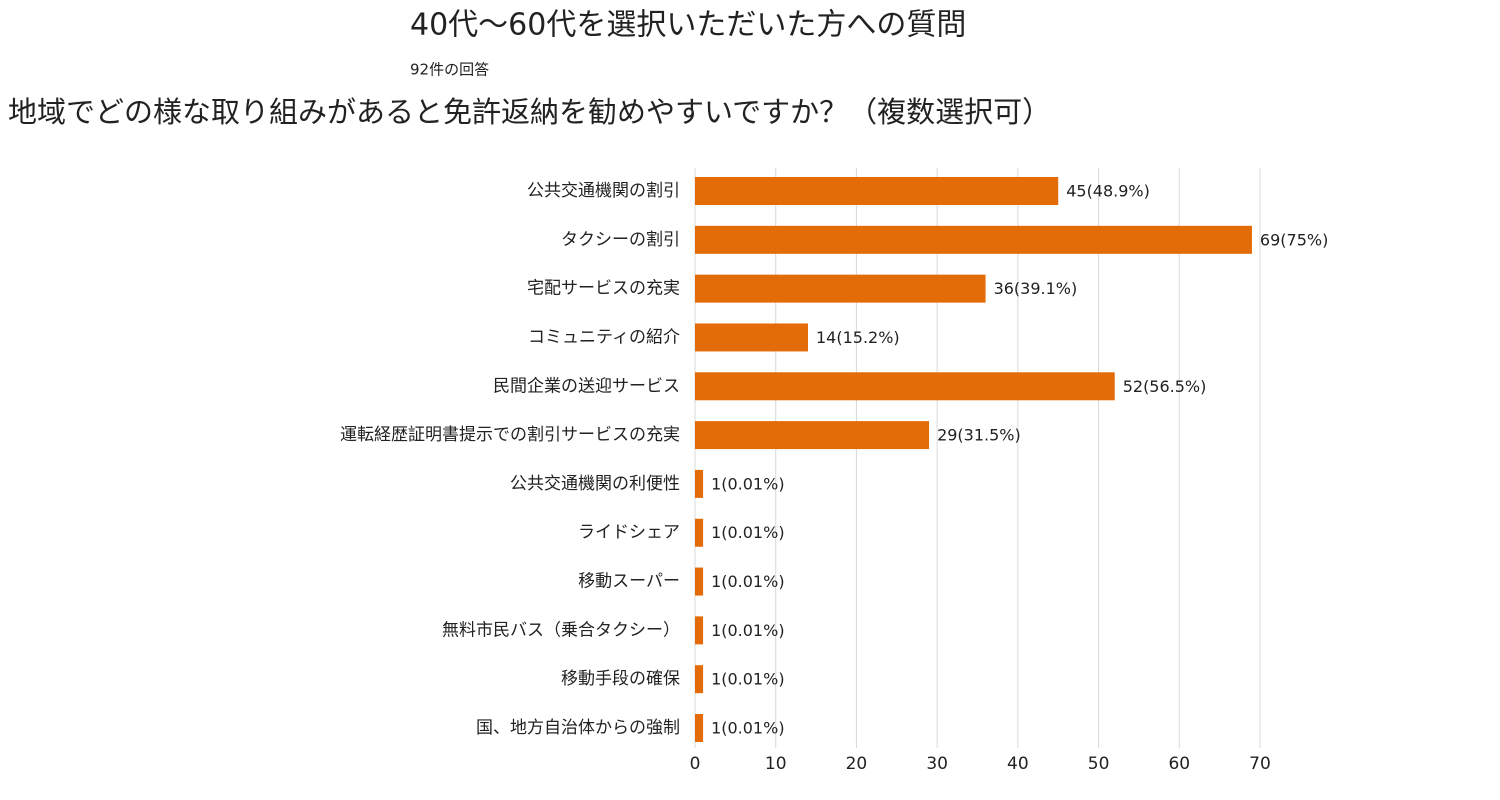  What do you see at coordinates (561, 630) in the screenshot?
I see `y-tick-label: 無料市民バス（乗合タクシー）` at bounding box center [561, 630].